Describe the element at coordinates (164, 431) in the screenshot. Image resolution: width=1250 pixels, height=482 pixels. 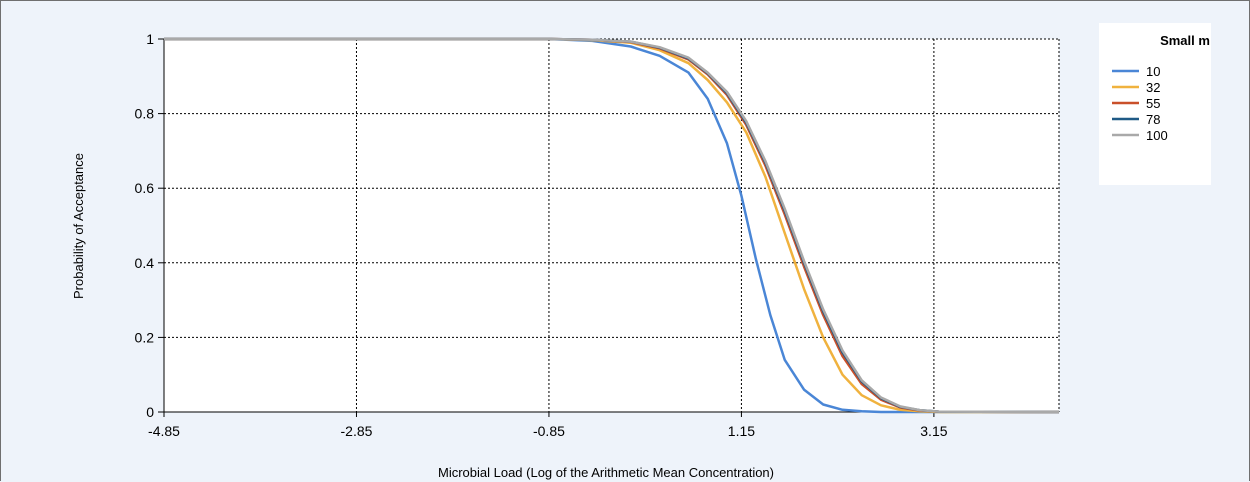
I see `x-tick-label: -4.85` at that location.